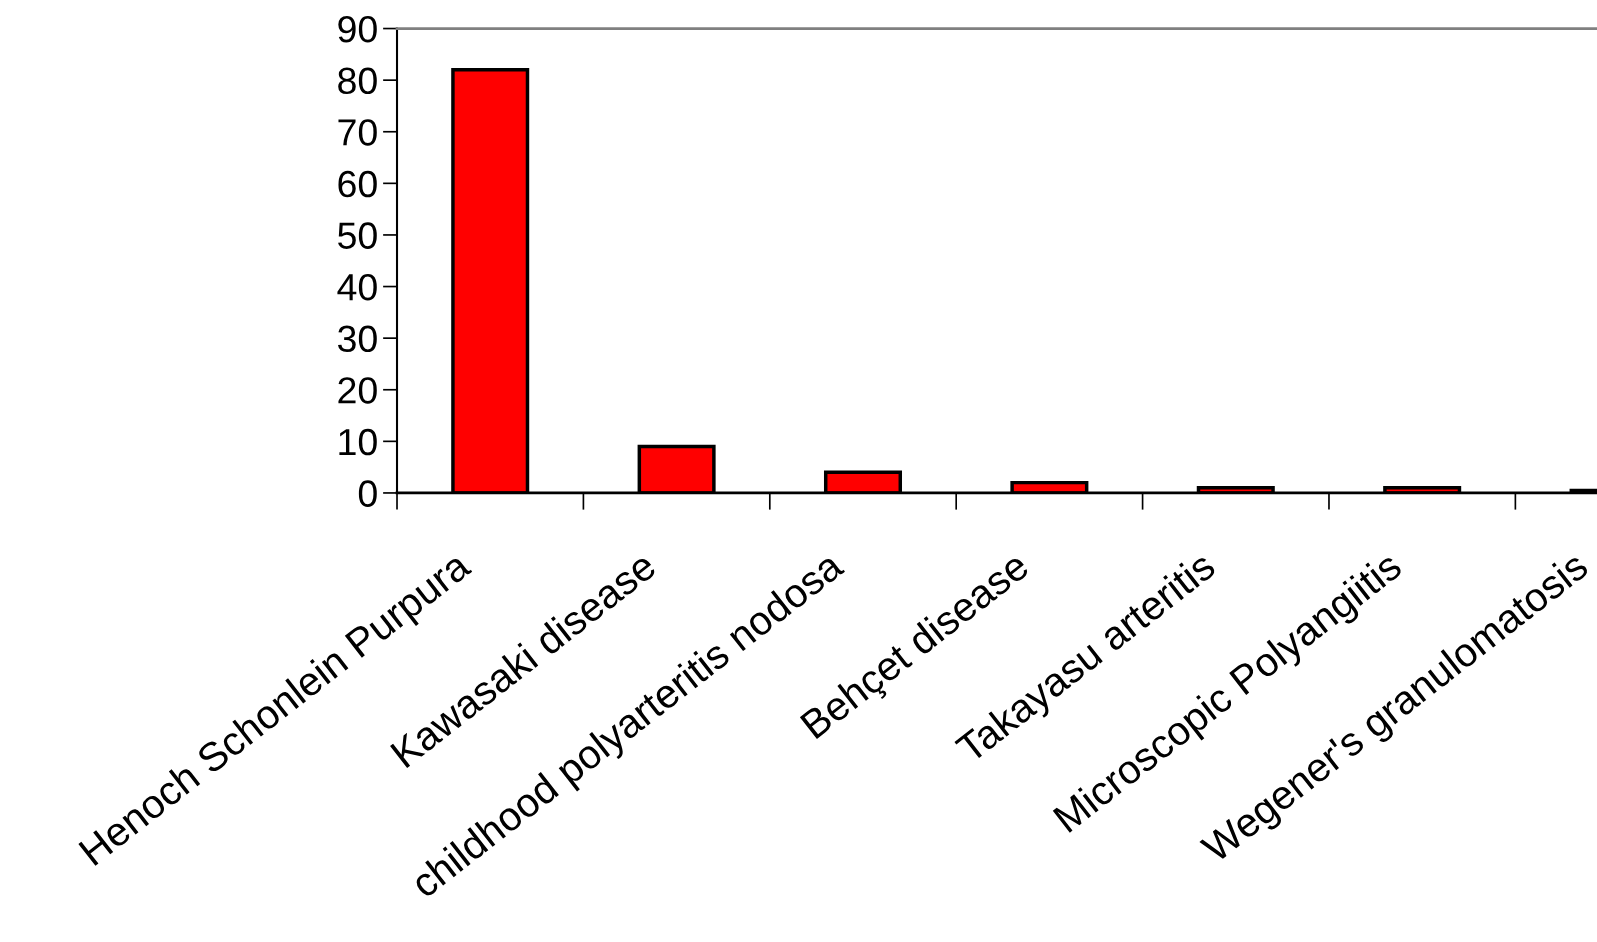  Describe the element at coordinates (357, 184) in the screenshot. I see `y-tick-label: 60` at that location.